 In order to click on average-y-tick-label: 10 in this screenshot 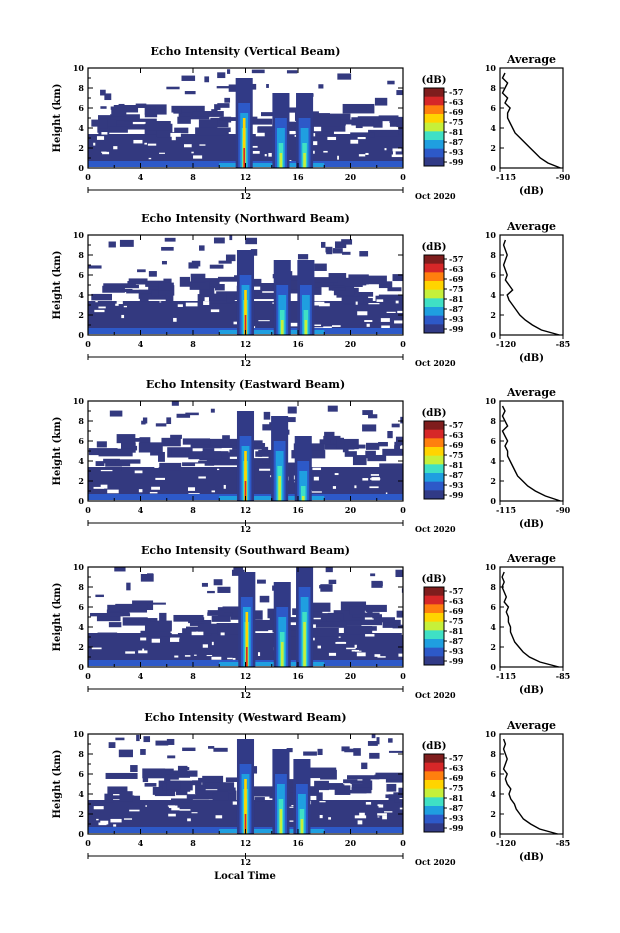, I will do `click(491, 734)`.